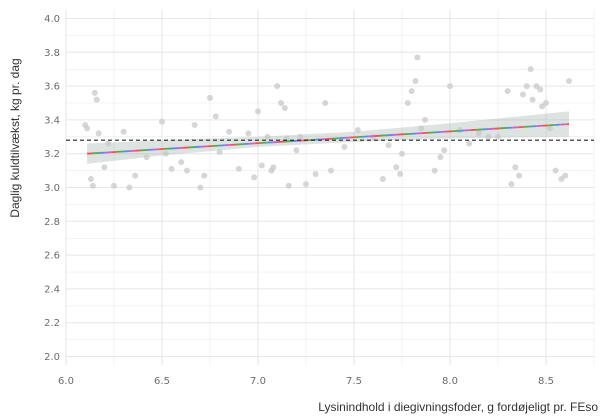 This screenshot has height=416, width=601. What do you see at coordinates (162, 381) in the screenshot?
I see `x-tick-label: 6.5` at bounding box center [162, 381].